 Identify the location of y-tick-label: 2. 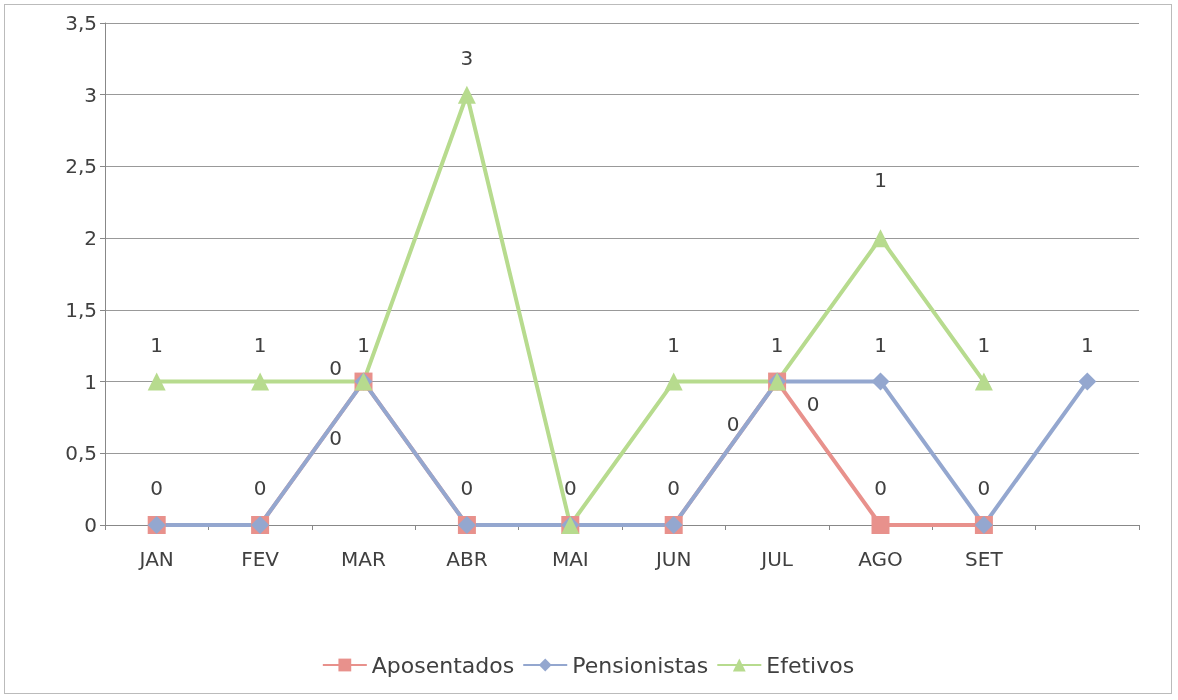
(90, 238).